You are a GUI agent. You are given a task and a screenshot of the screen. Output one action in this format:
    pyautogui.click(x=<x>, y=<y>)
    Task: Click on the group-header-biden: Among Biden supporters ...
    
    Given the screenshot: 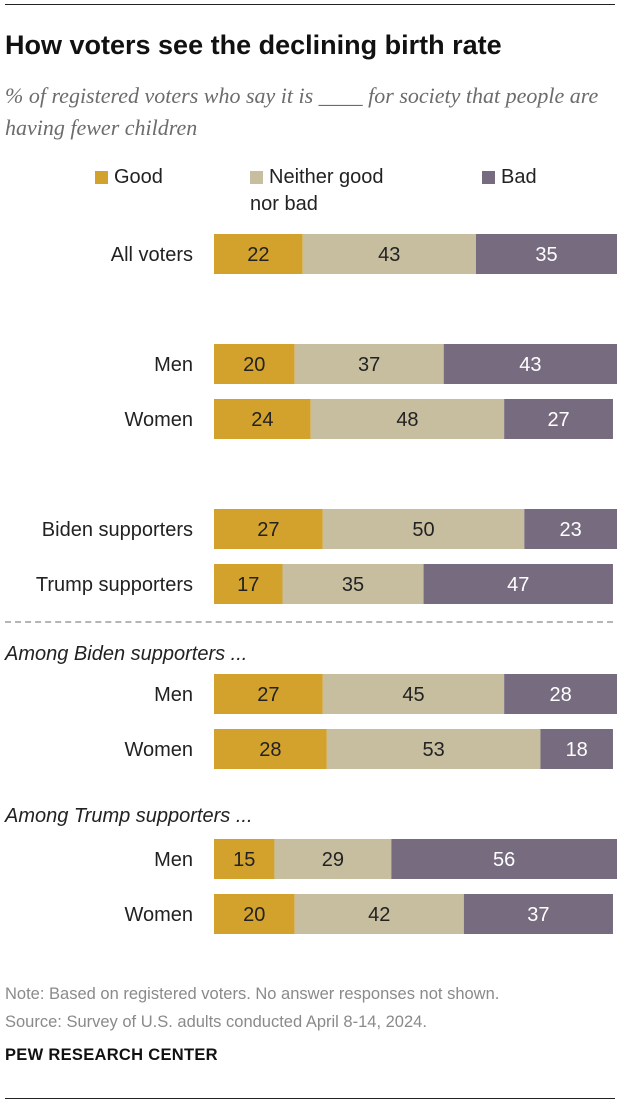 What is the action you would take?
    pyautogui.click(x=126, y=654)
    